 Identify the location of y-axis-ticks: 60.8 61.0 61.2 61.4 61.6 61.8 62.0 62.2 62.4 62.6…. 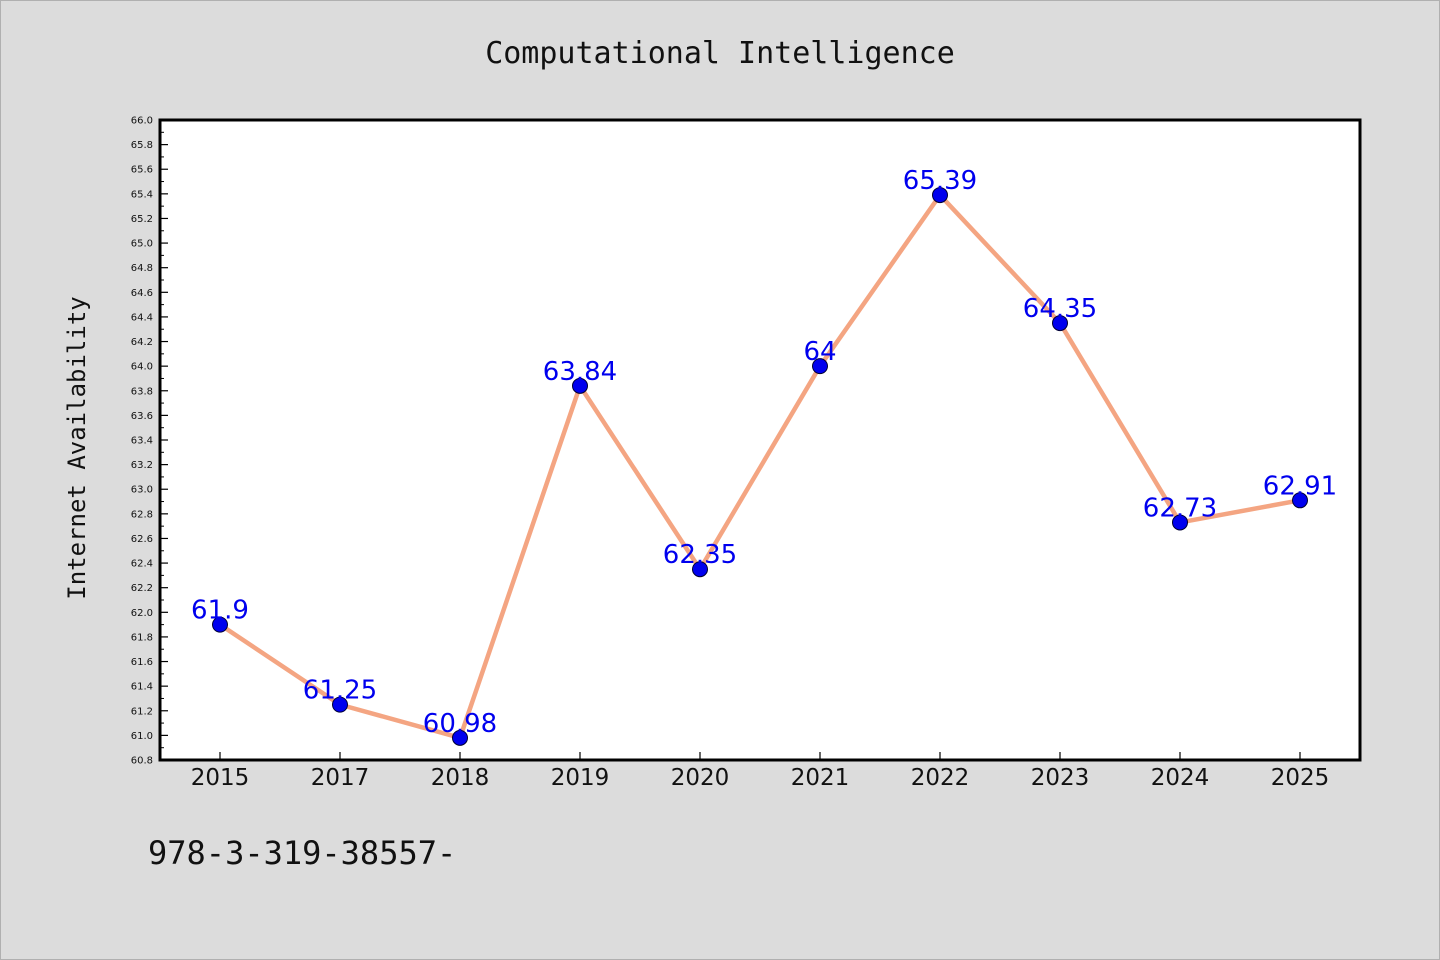
(149, 441).